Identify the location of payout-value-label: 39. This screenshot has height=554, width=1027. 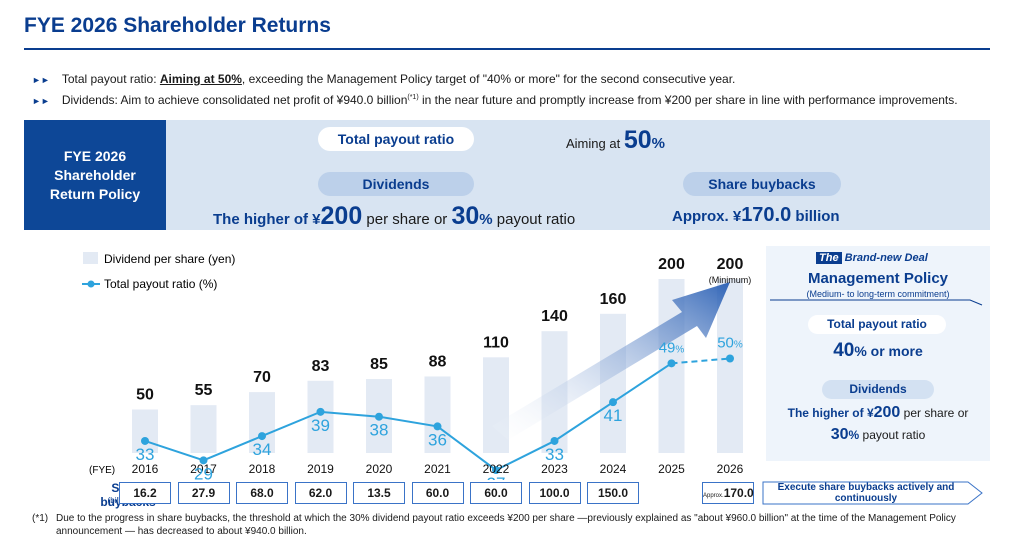
(320, 425).